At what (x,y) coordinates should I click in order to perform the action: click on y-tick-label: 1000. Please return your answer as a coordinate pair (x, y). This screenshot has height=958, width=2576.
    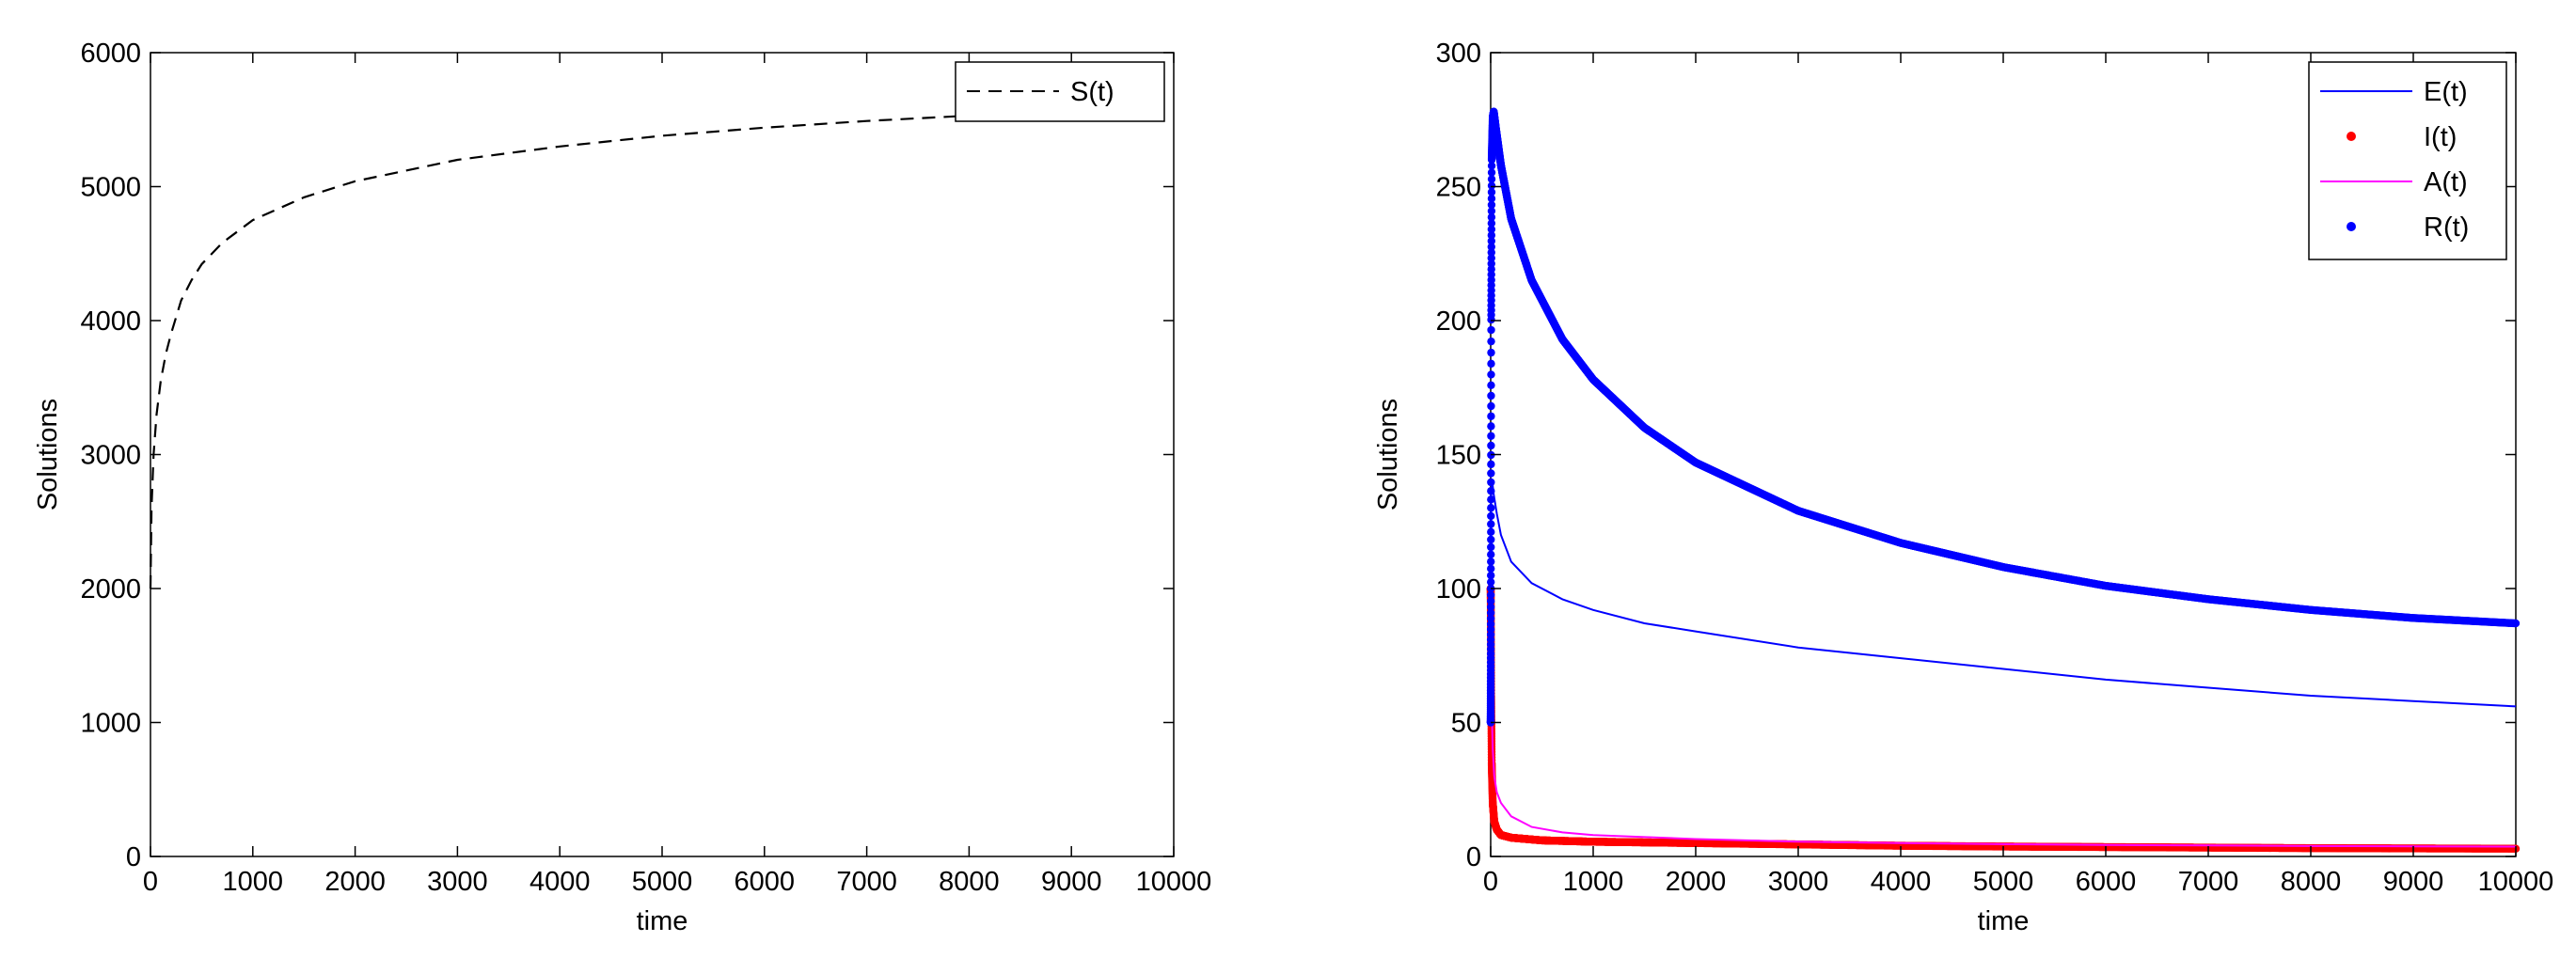
    Looking at the image, I should click on (110, 724).